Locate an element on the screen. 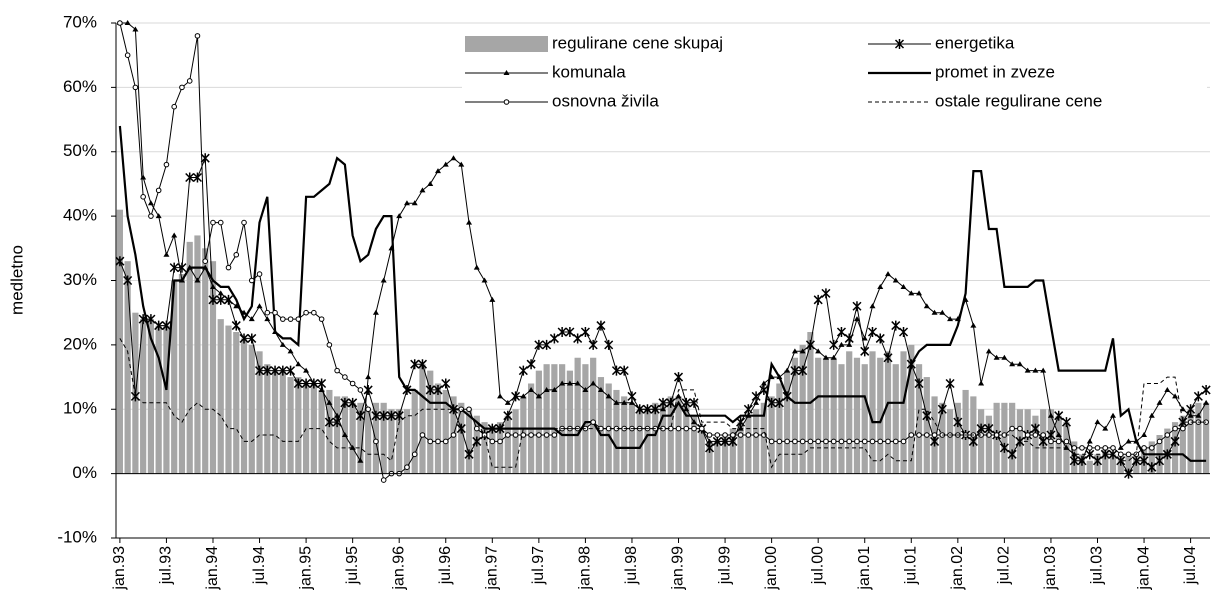  x-tick-label: jan.95 is located at coordinates (305, 568).